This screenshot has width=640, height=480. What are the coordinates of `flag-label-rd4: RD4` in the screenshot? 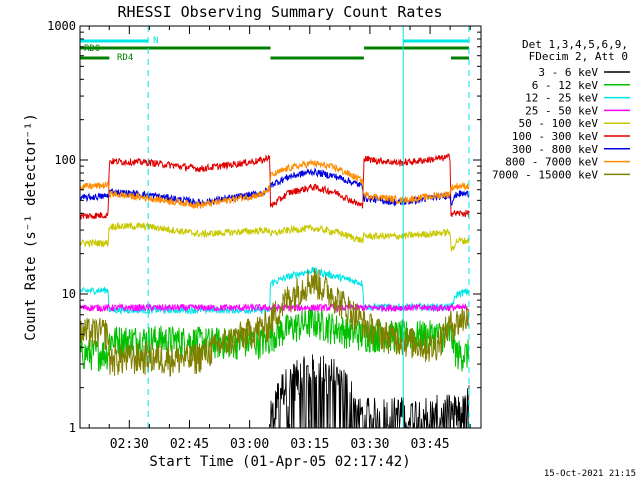 It's located at (125, 58).